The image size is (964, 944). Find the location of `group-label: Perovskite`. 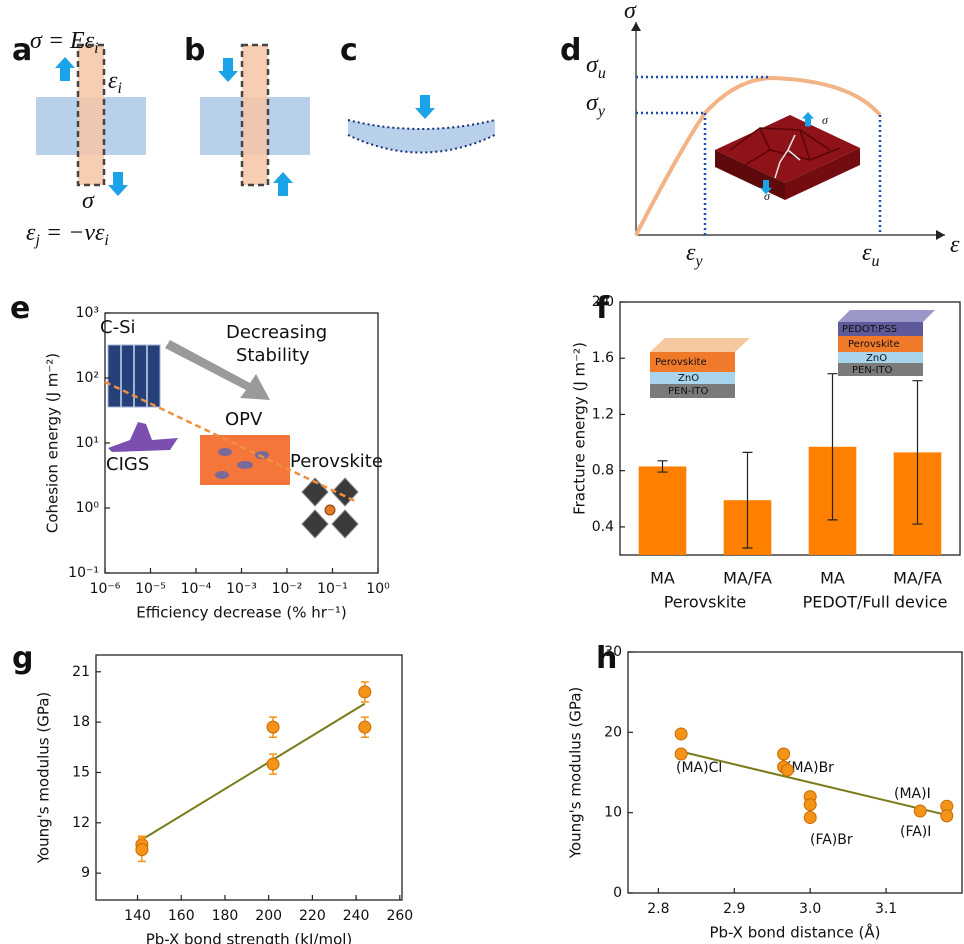

group-label: Perovskite is located at coordinates (705, 602).